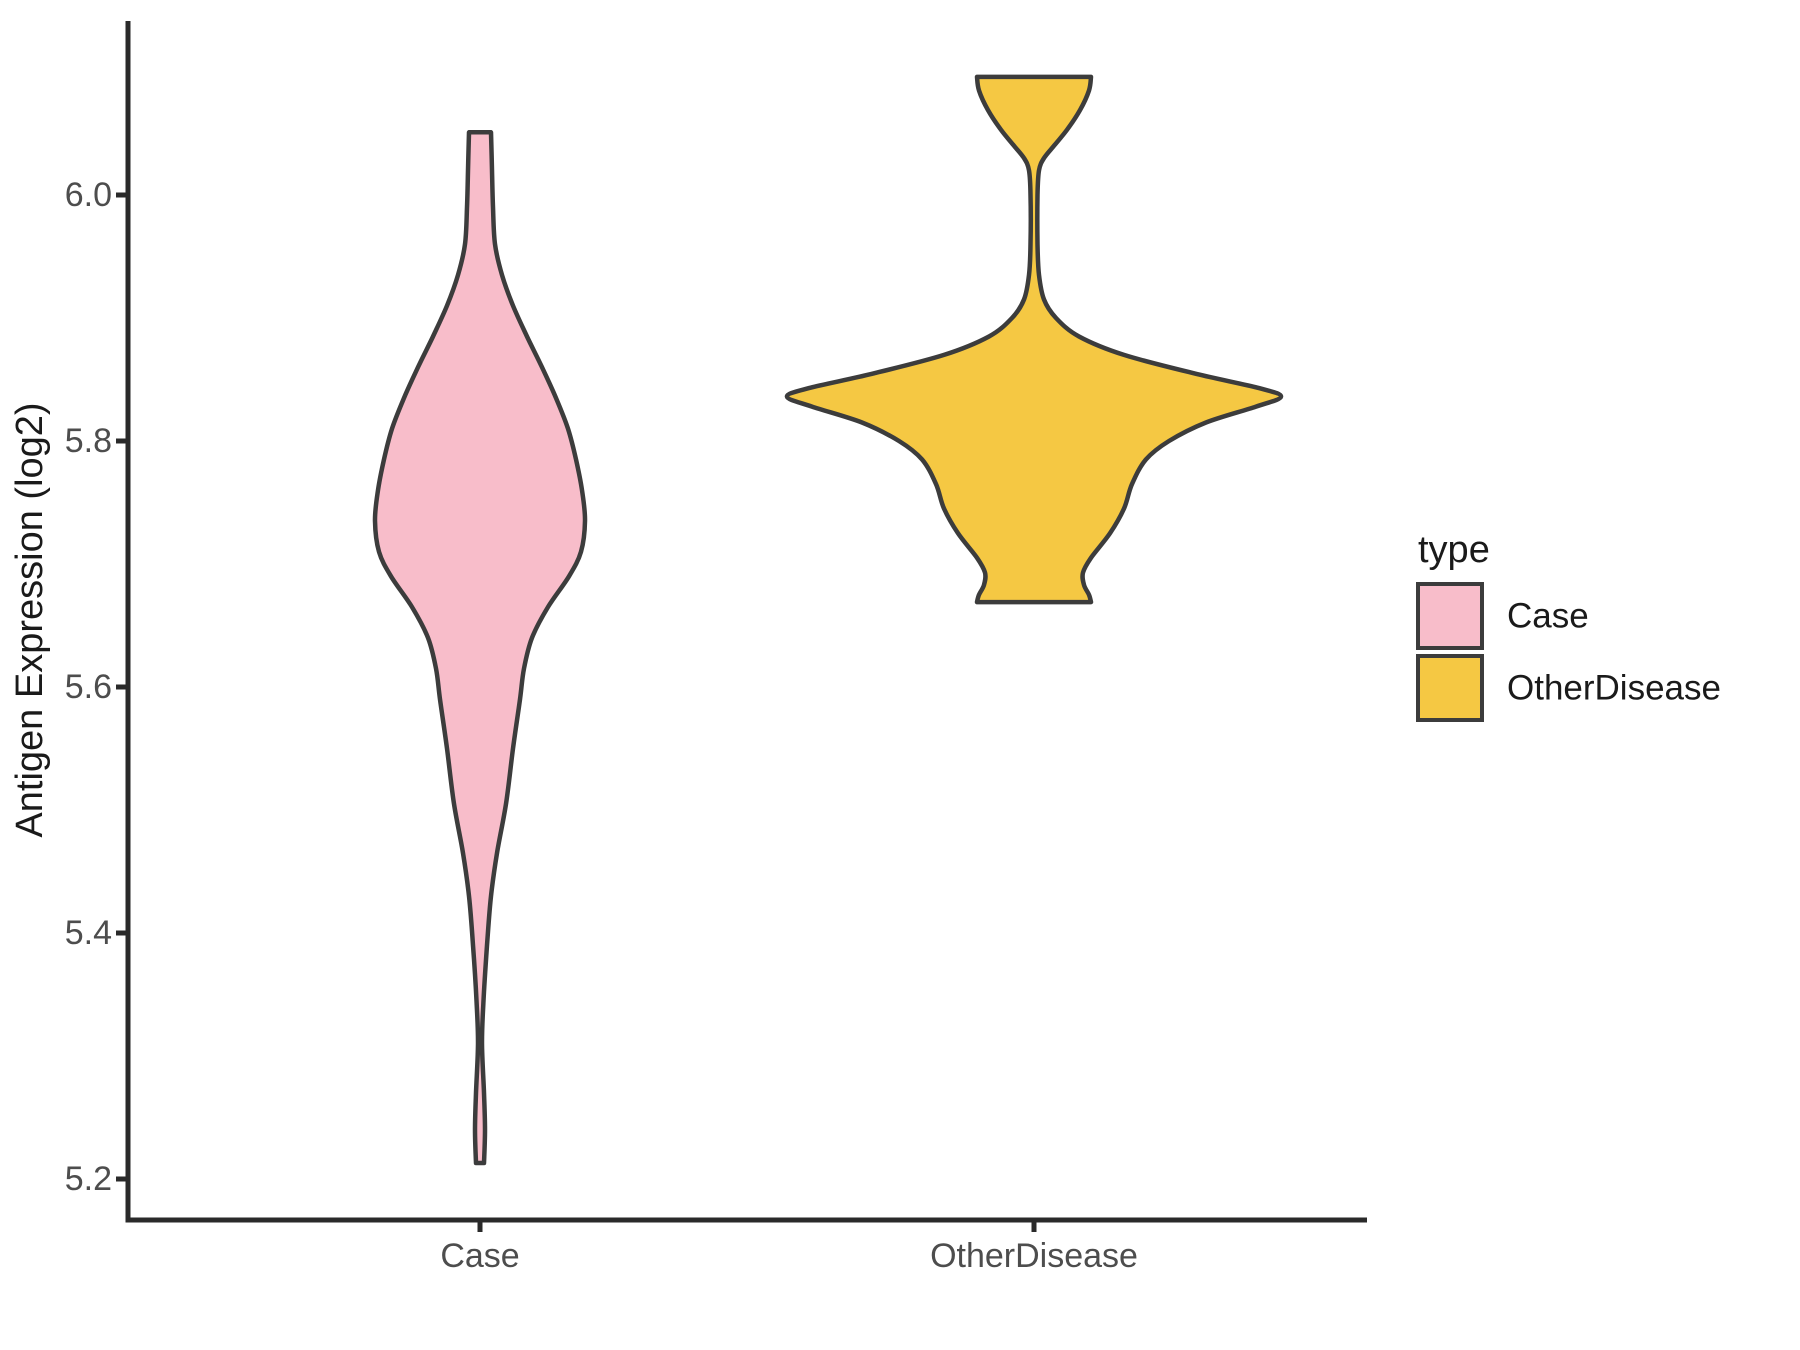 The image size is (1800, 1350). What do you see at coordinates (88, 687) in the screenshot?
I see `y-tick-label: 5.6` at bounding box center [88, 687].